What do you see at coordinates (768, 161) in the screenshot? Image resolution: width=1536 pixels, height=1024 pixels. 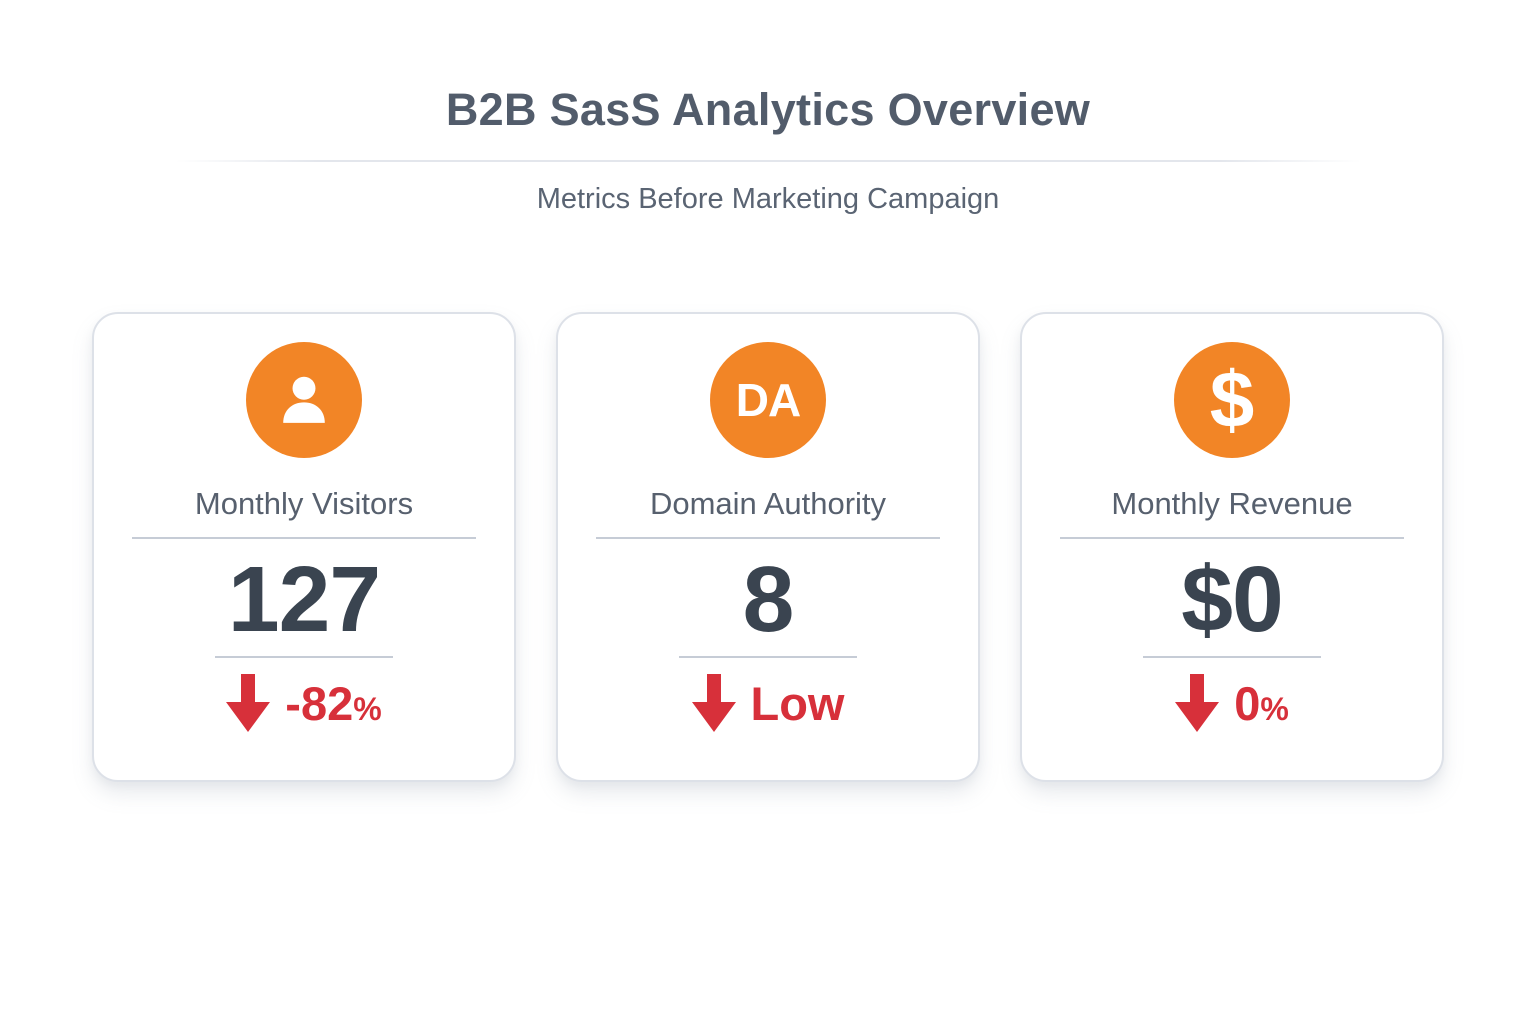 I see `header-divider` at bounding box center [768, 161].